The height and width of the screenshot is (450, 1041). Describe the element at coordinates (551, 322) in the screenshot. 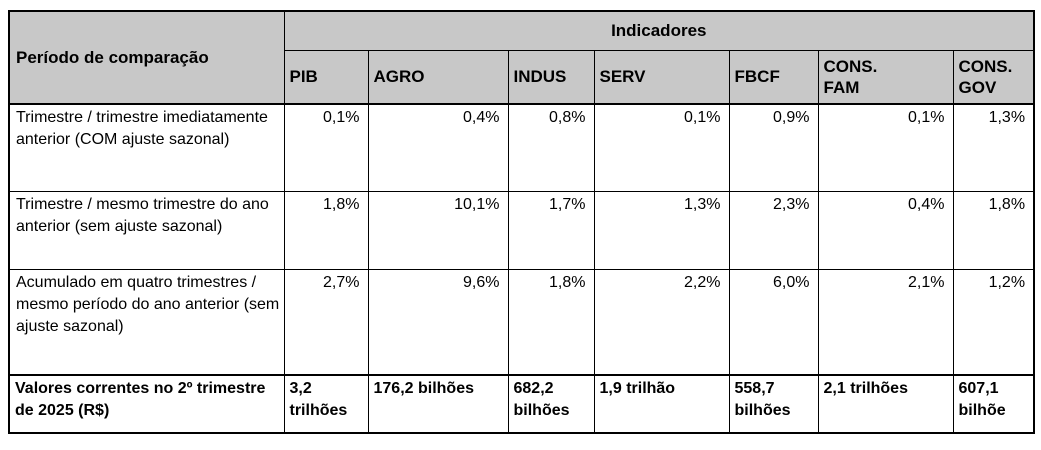

I see `cell-indus: 1,8%` at that location.